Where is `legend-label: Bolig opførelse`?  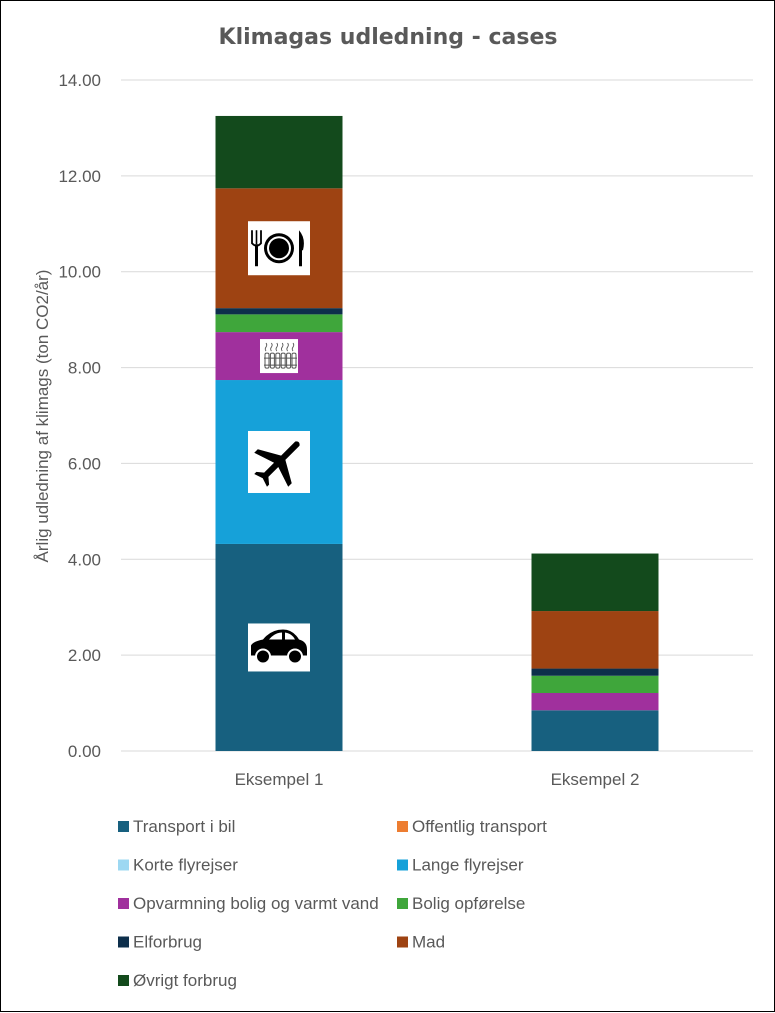
legend-label: Bolig opførelse is located at coordinates (468, 903).